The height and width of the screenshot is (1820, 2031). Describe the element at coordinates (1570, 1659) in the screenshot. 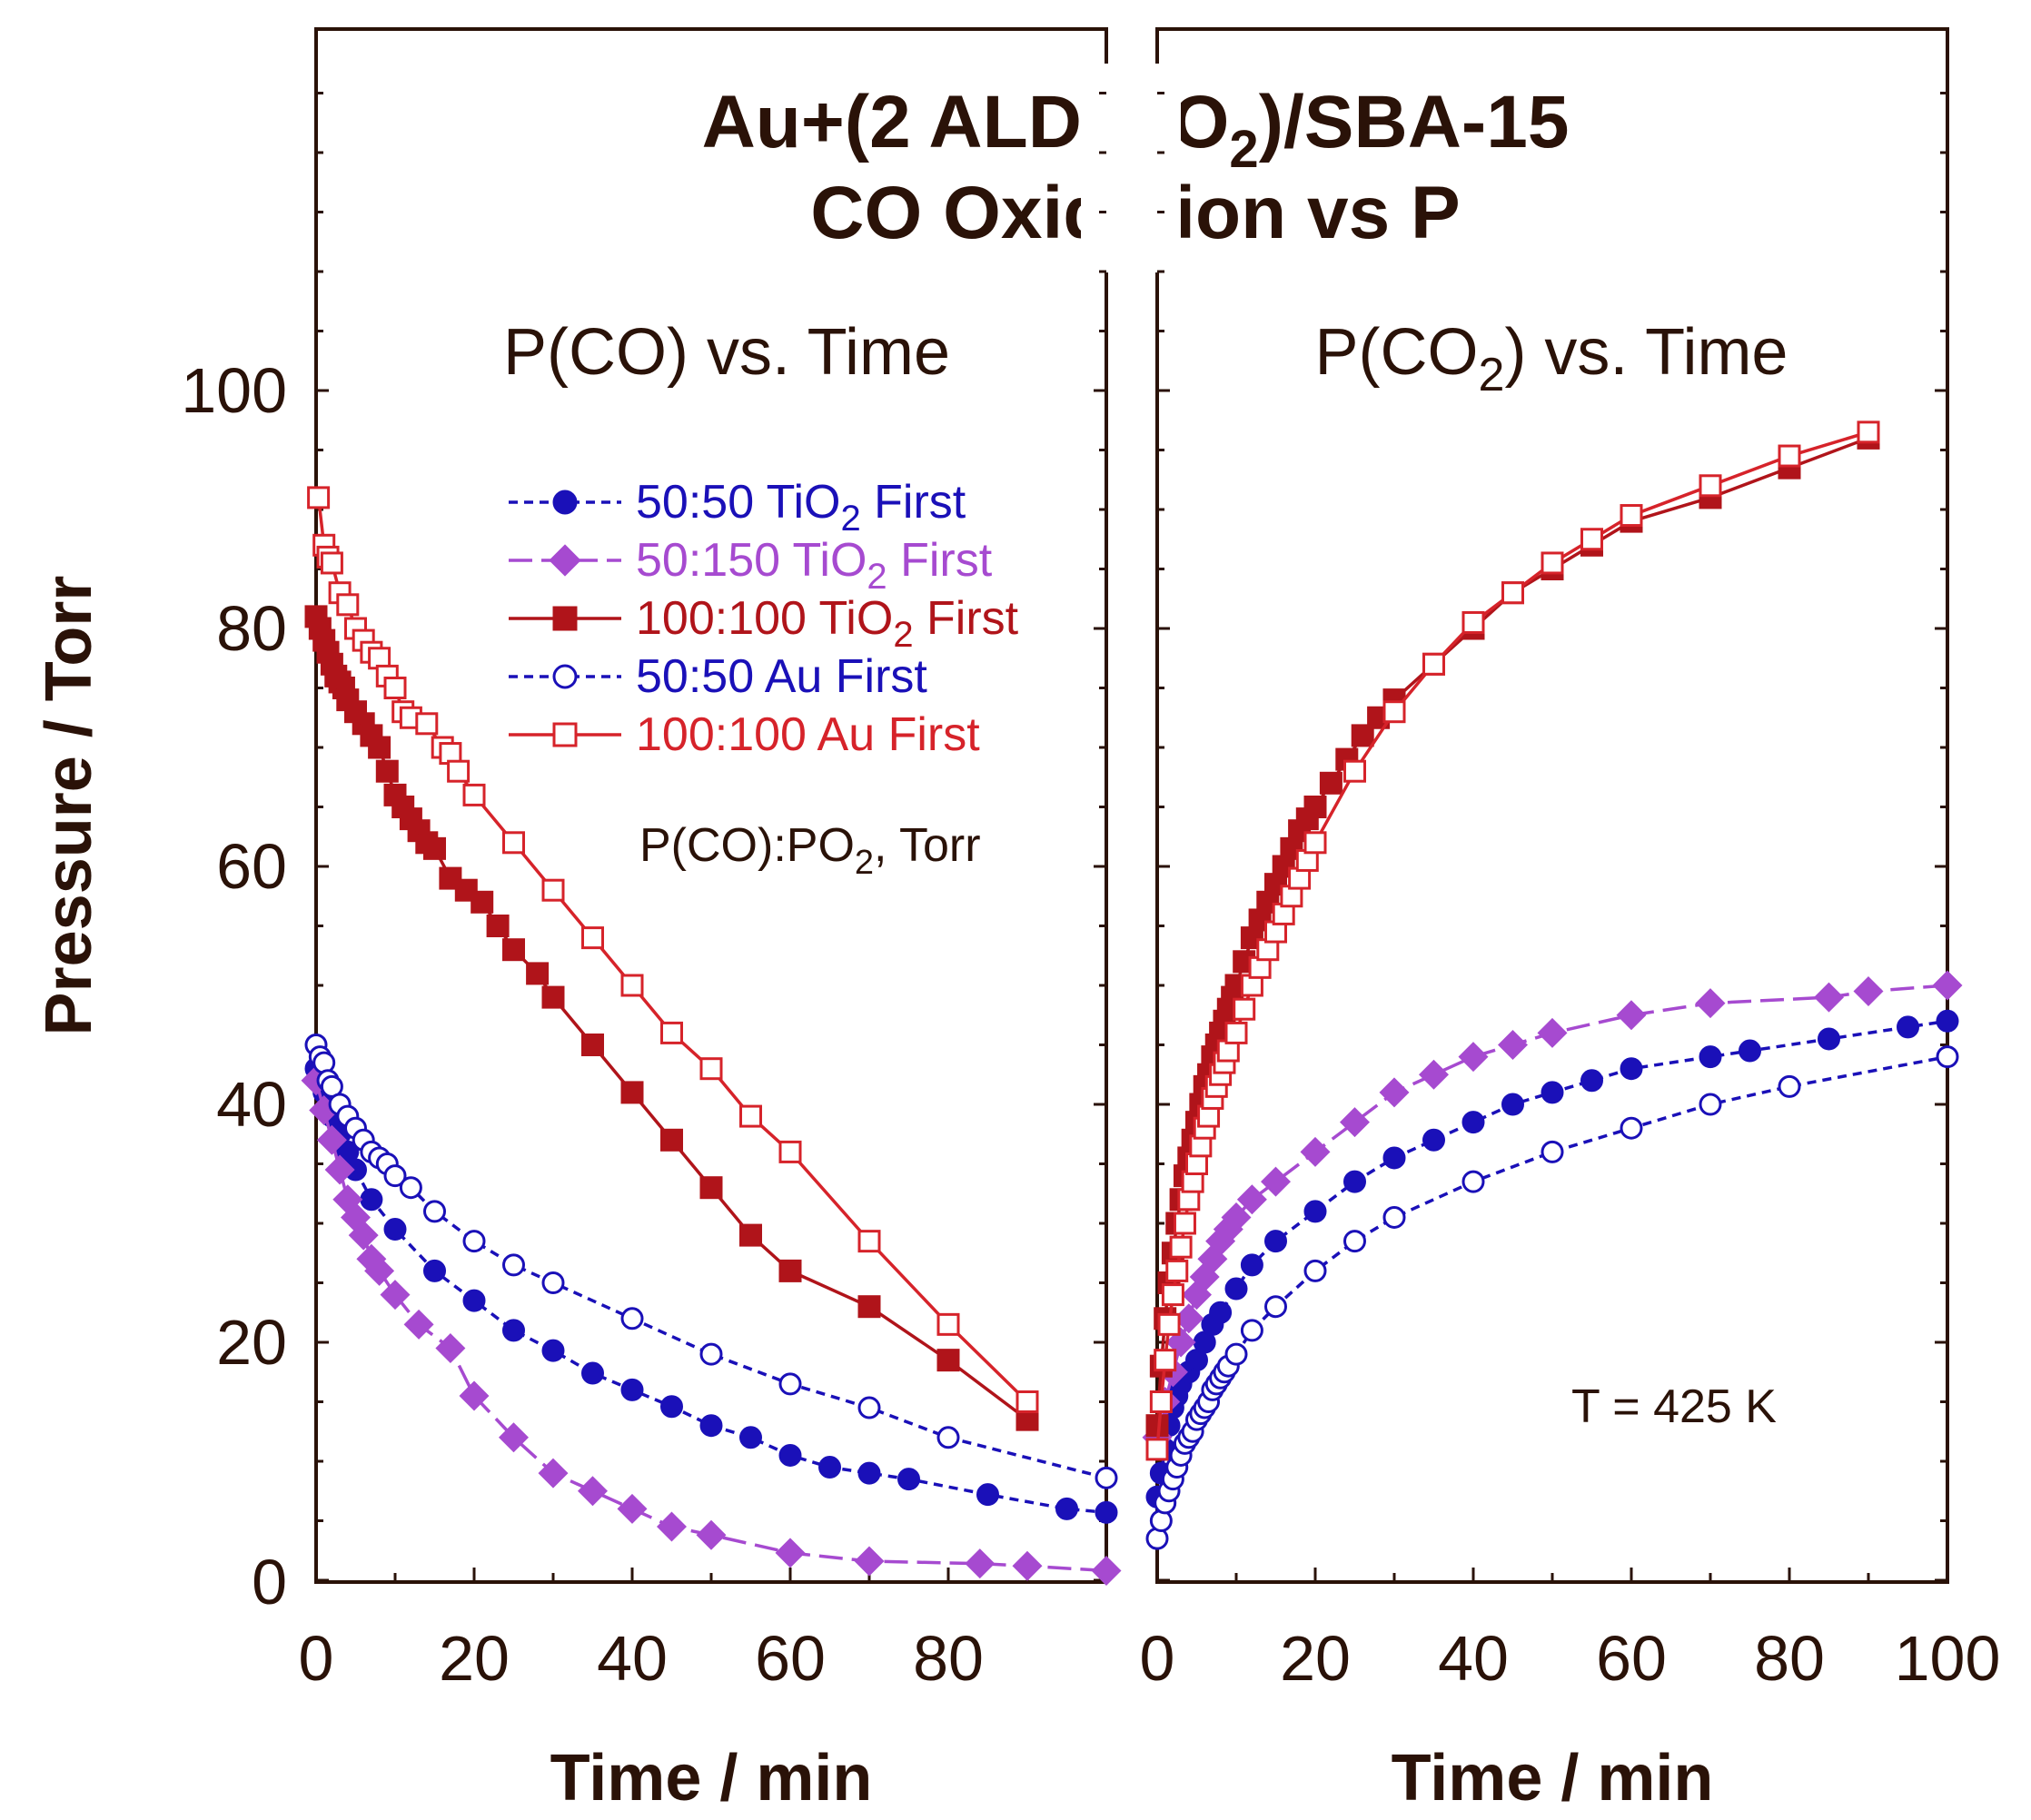

I see `right-x-tick-labels: 0 20 40 60 80 100` at that location.